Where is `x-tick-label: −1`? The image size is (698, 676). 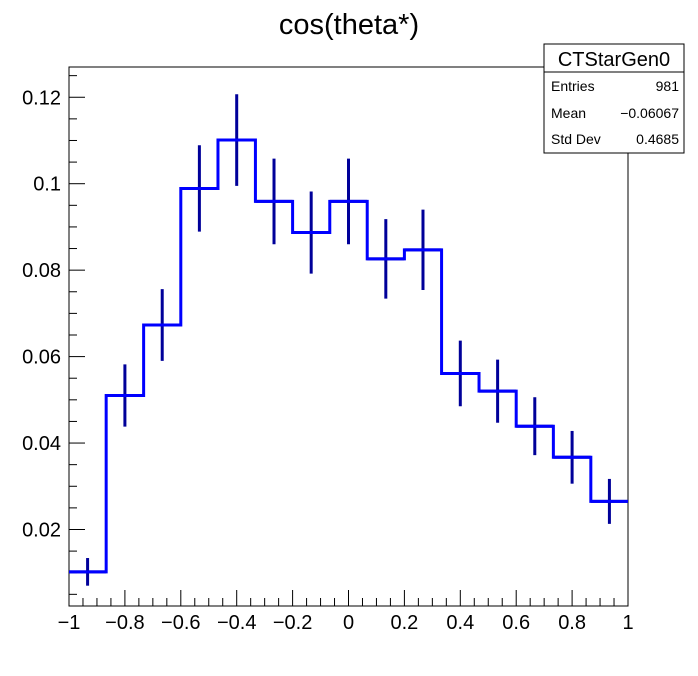 x-tick-label: −1 is located at coordinates (69, 623).